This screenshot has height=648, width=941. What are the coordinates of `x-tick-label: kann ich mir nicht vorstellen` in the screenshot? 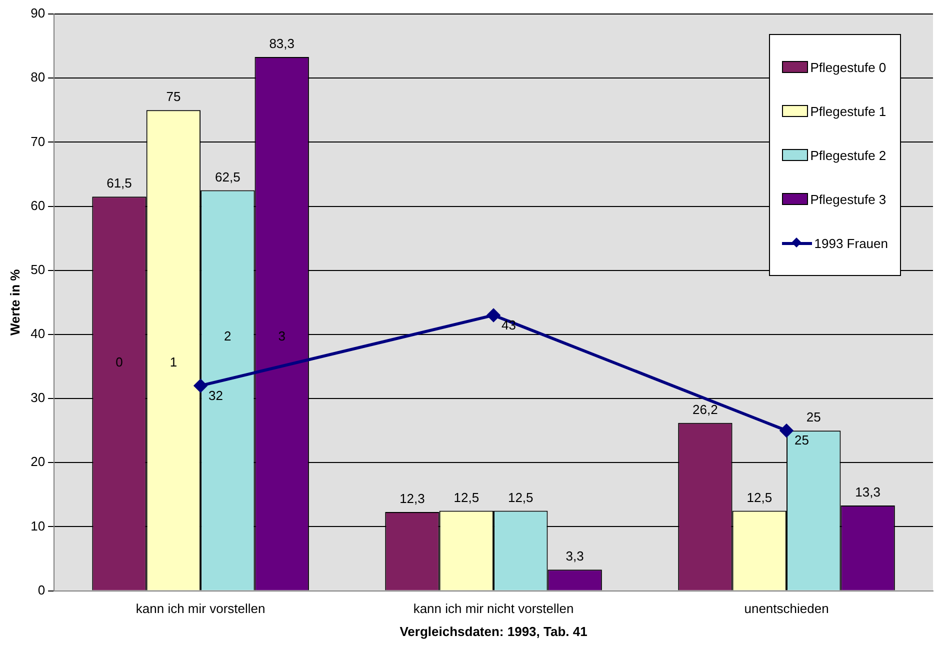 It's located at (493, 608).